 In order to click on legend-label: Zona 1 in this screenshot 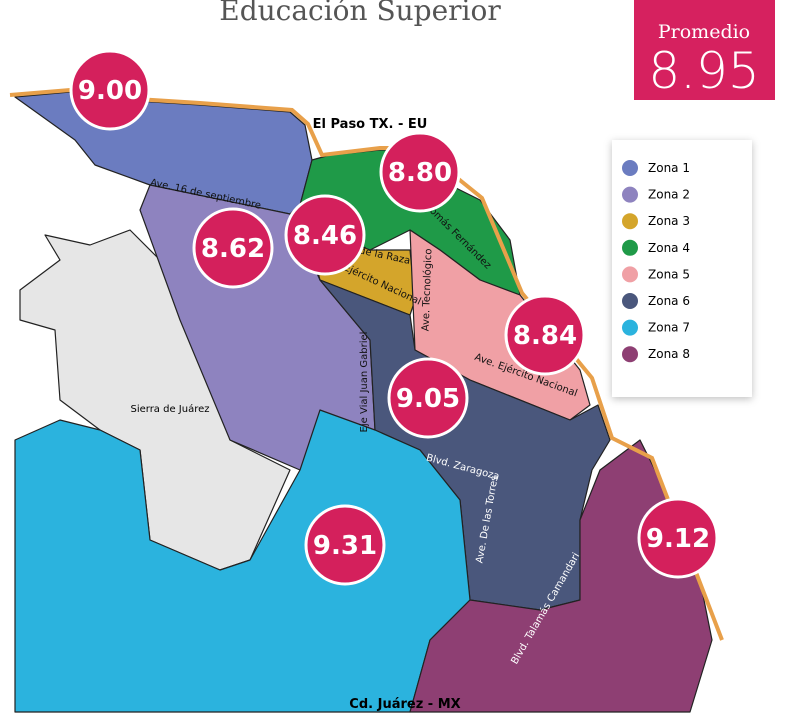, I will do `click(669, 168)`.